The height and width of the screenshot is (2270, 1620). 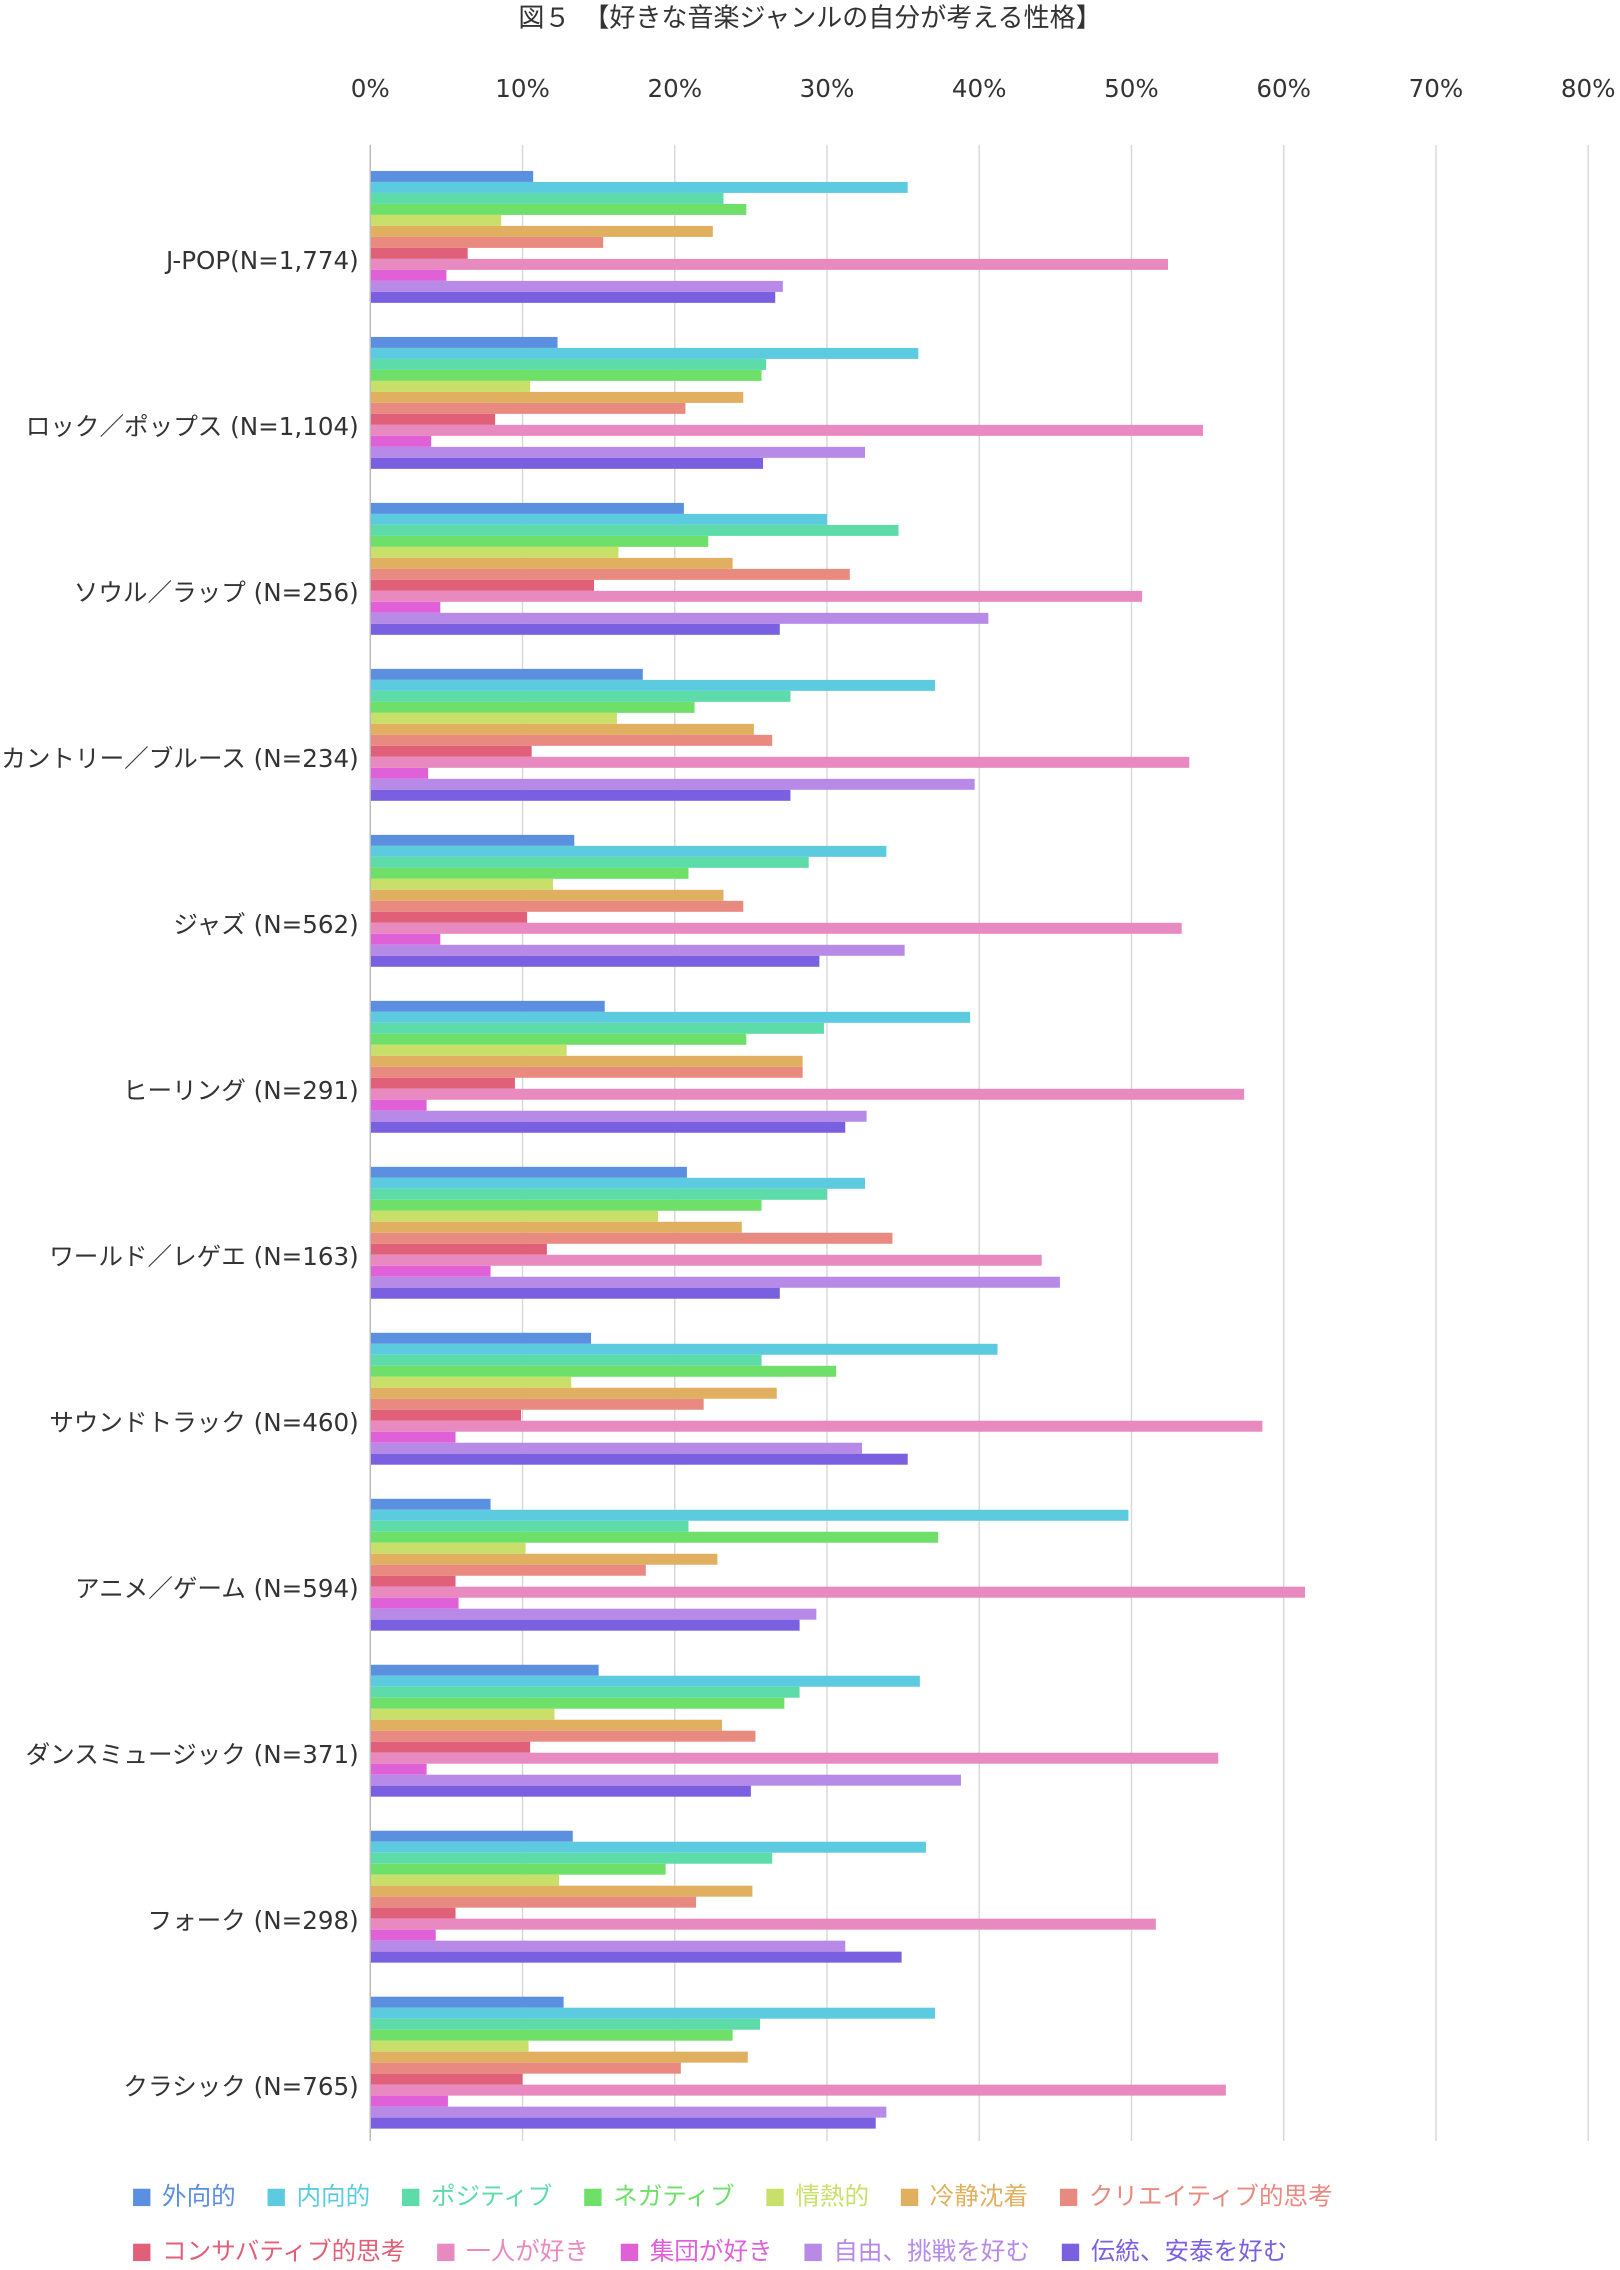 What do you see at coordinates (491, 2195) in the screenshot?
I see `legend-label: ポジティブ` at bounding box center [491, 2195].